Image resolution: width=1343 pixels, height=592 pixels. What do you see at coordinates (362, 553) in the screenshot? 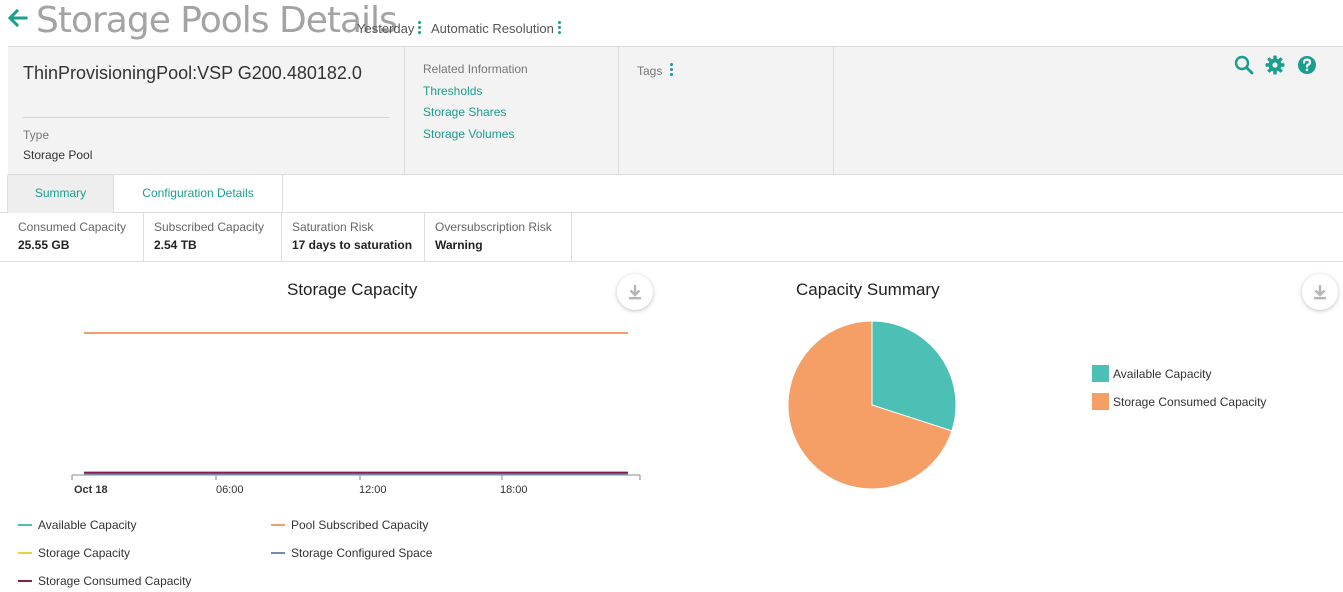
I see `legend-label: Storage Configured Space` at bounding box center [362, 553].